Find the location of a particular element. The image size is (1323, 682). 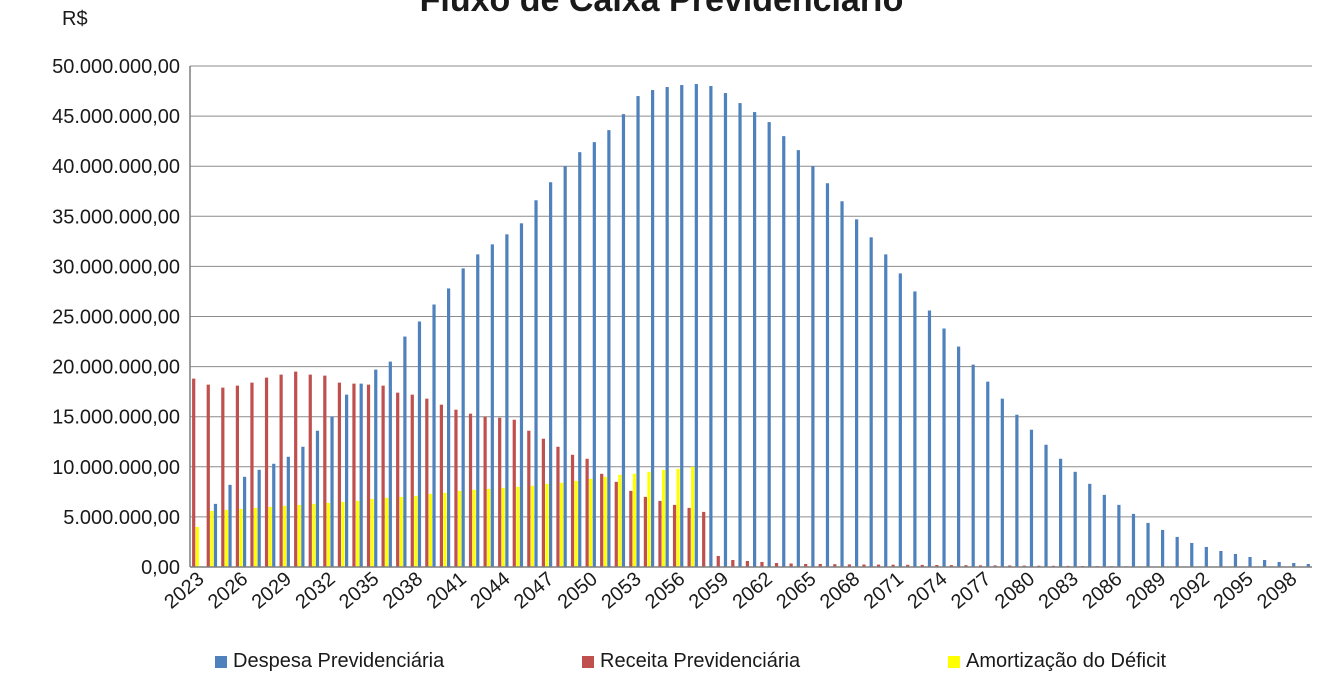

bar-despesa-2034 is located at coordinates (361, 475).